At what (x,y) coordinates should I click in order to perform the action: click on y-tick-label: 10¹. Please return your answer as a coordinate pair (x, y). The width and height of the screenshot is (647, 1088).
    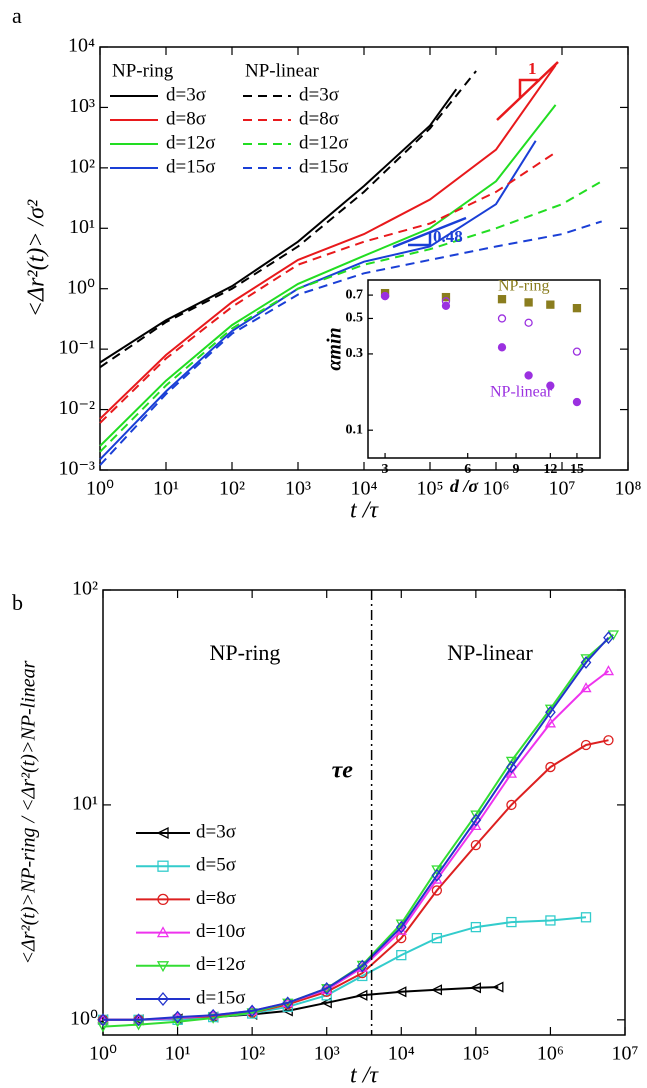
    Looking at the image, I should click on (85, 804).